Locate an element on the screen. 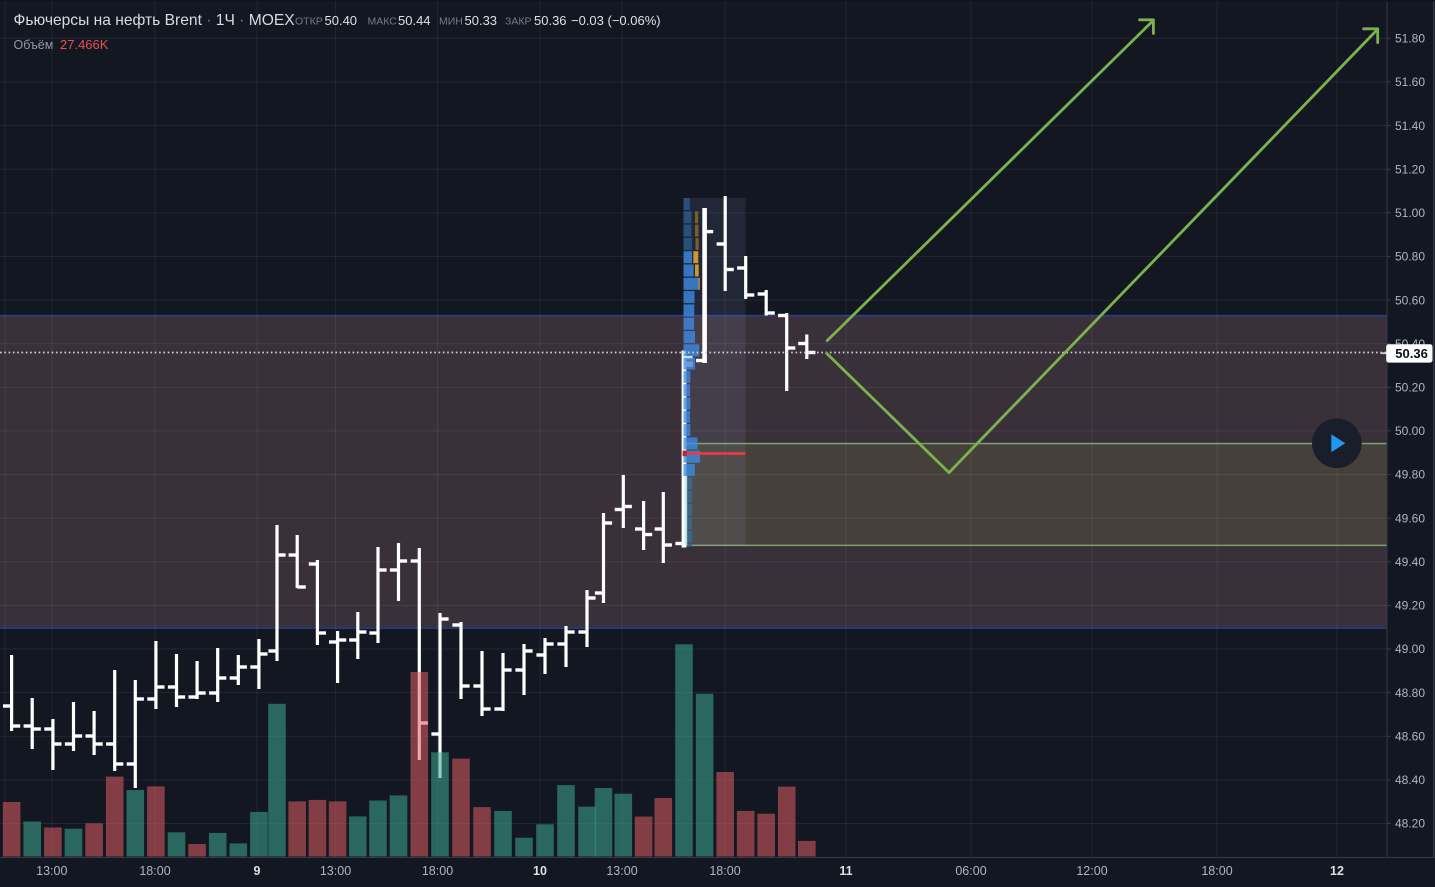 The height and width of the screenshot is (887, 1435). svg-text: 06:00 is located at coordinates (970, 871).